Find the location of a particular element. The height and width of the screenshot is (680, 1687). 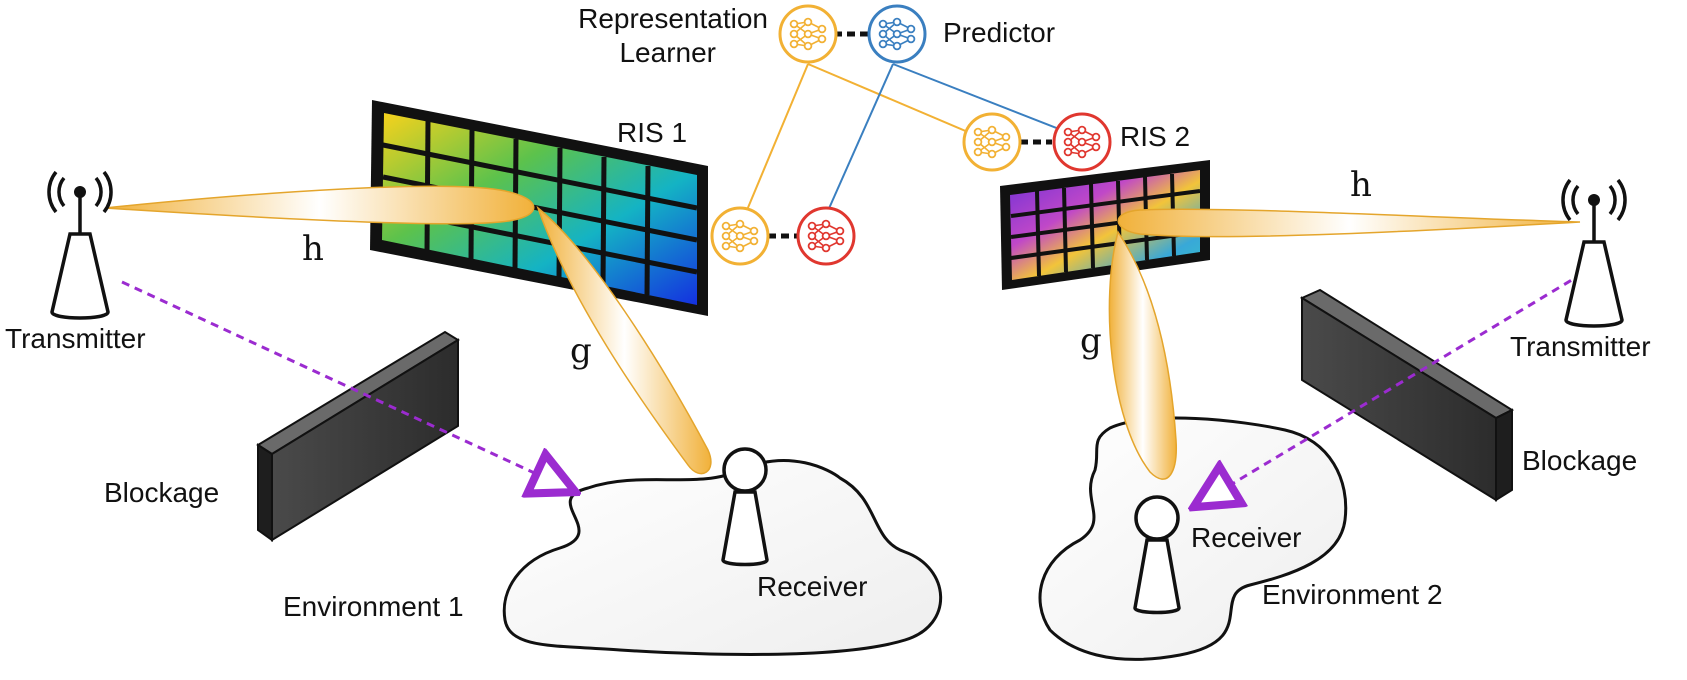

label-learner: Learner is located at coordinates (667, 52).